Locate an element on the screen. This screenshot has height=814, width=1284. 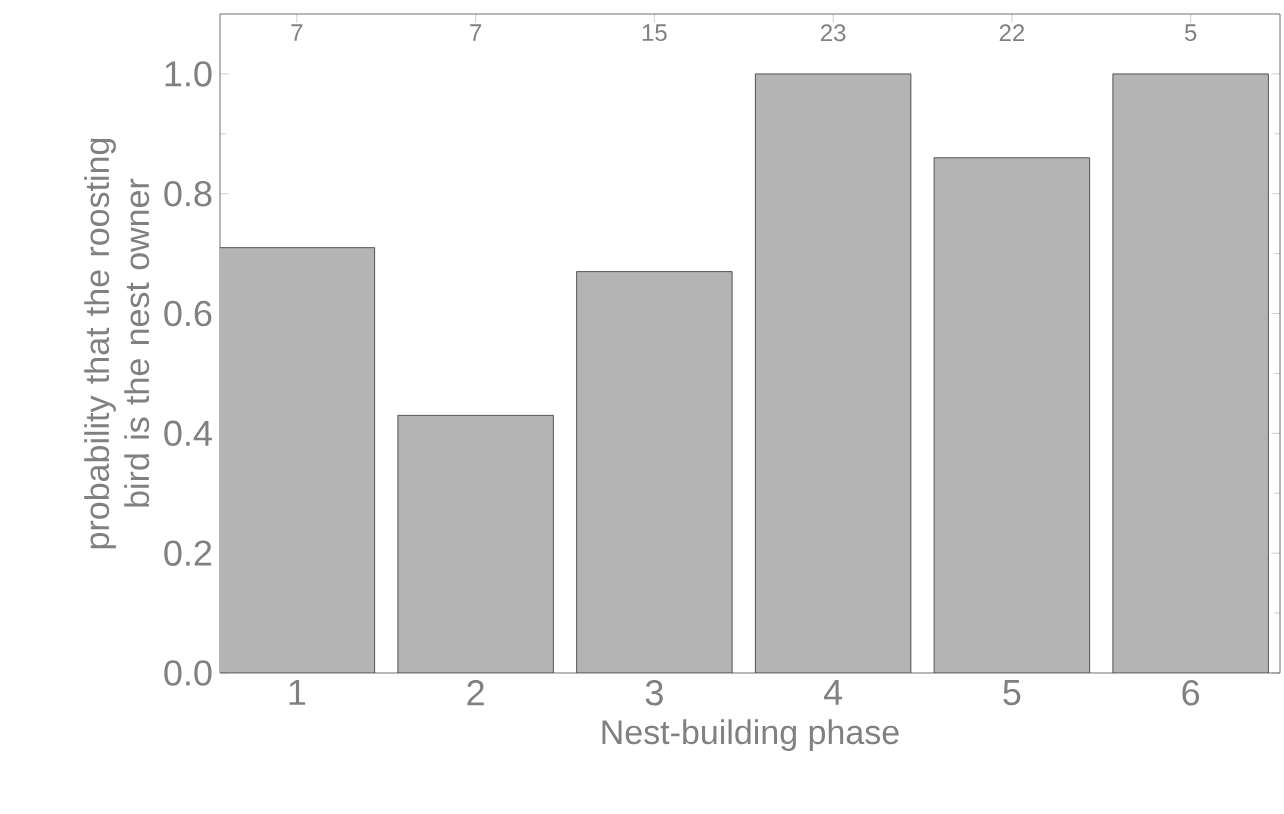
x-tick-label: 3 is located at coordinates (654, 693).